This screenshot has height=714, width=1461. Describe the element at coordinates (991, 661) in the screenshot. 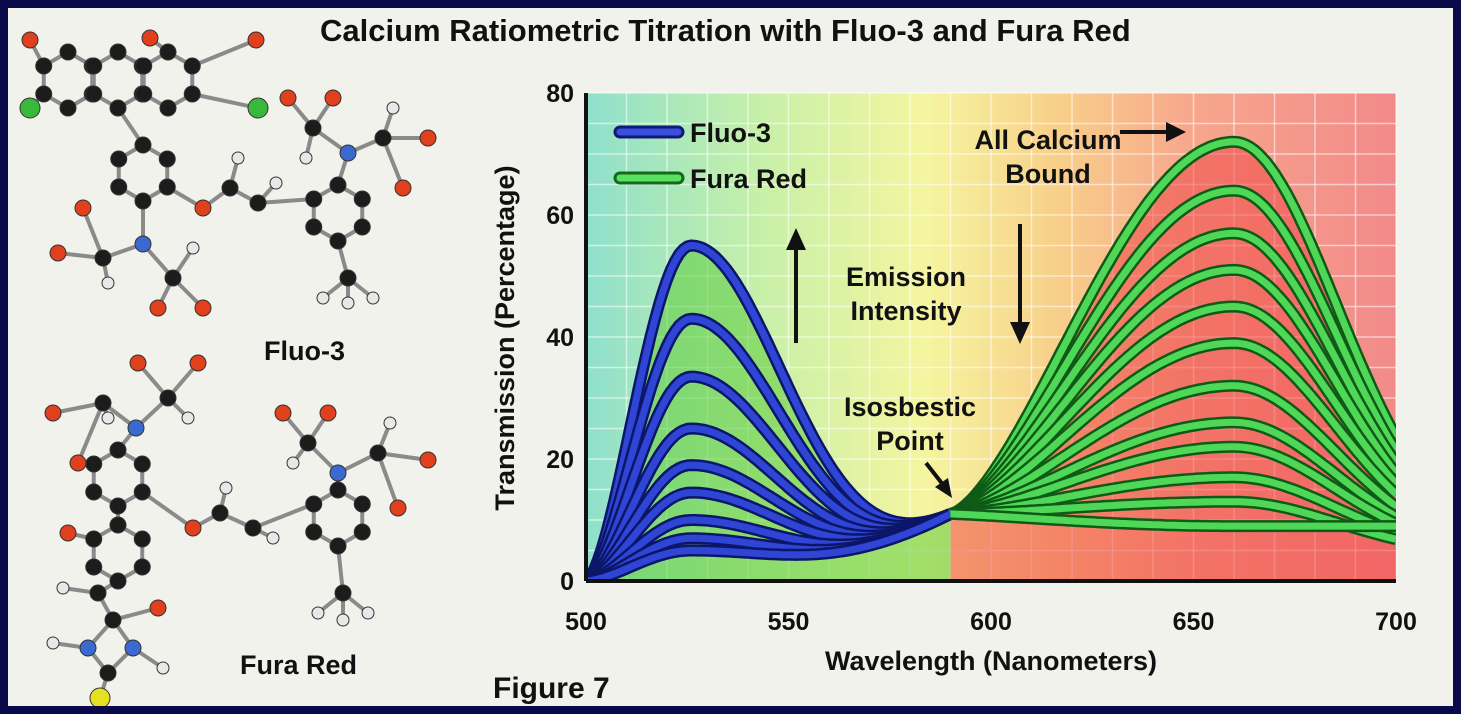

I see `x-axis-label: Wavelength (Nanometers)` at that location.